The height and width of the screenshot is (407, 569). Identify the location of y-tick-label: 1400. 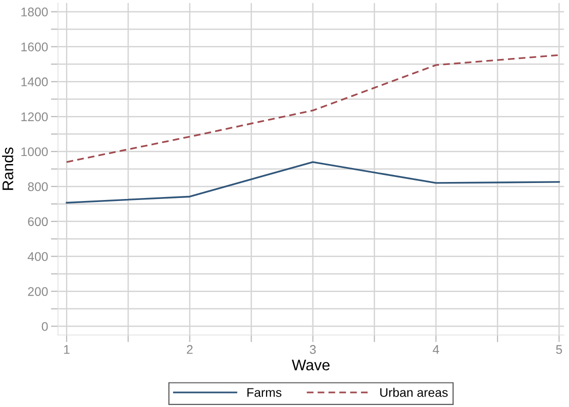
(34, 81).